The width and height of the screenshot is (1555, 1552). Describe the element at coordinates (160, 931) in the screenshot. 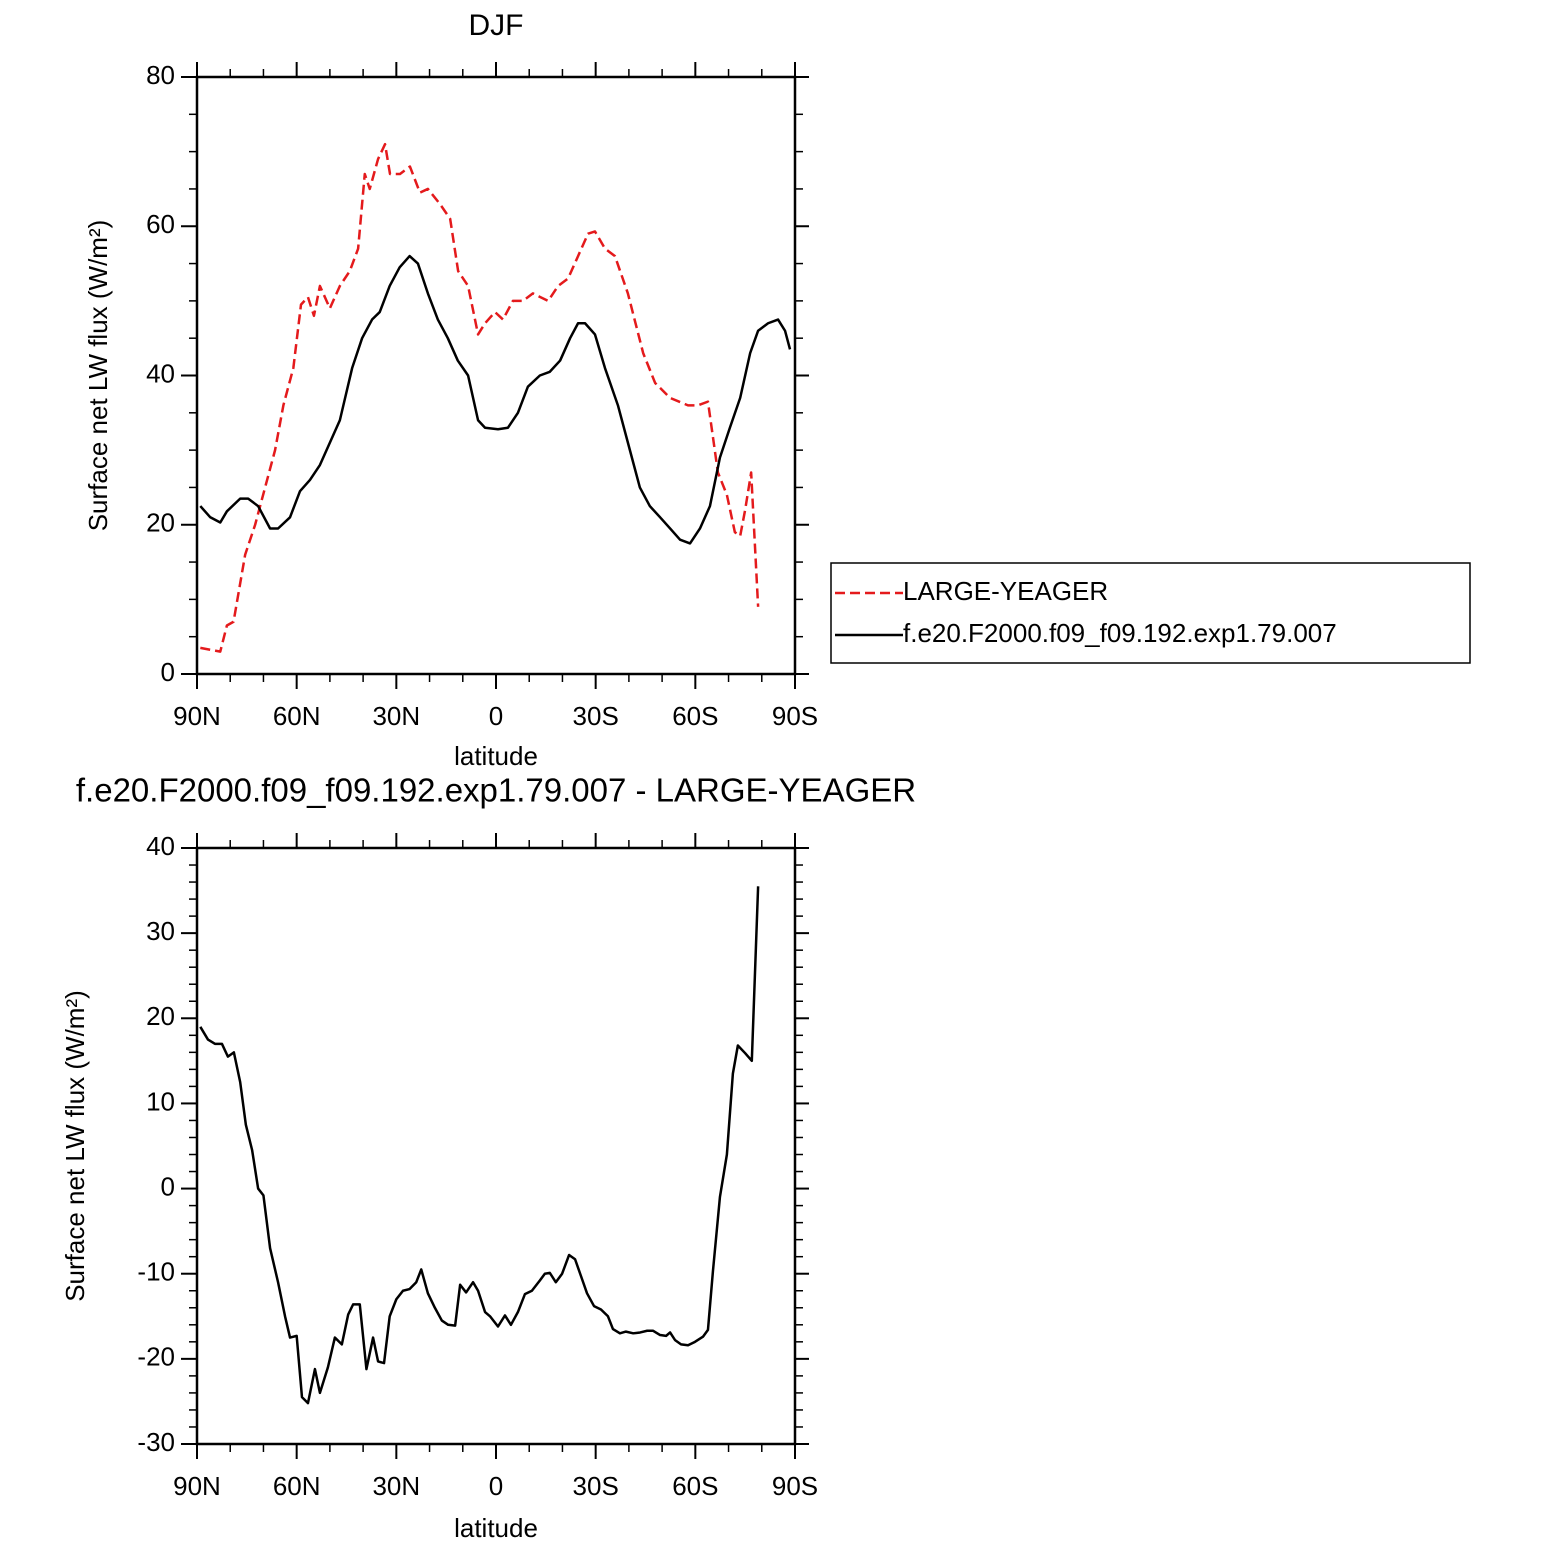

I see `y-tick-label: 30` at that location.